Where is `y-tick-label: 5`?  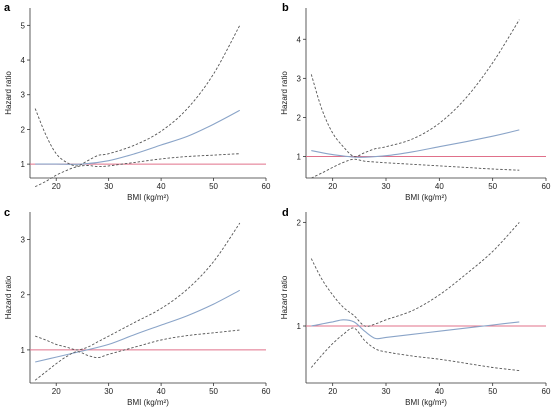
y-tick-label: 5 is located at coordinates (23, 25).